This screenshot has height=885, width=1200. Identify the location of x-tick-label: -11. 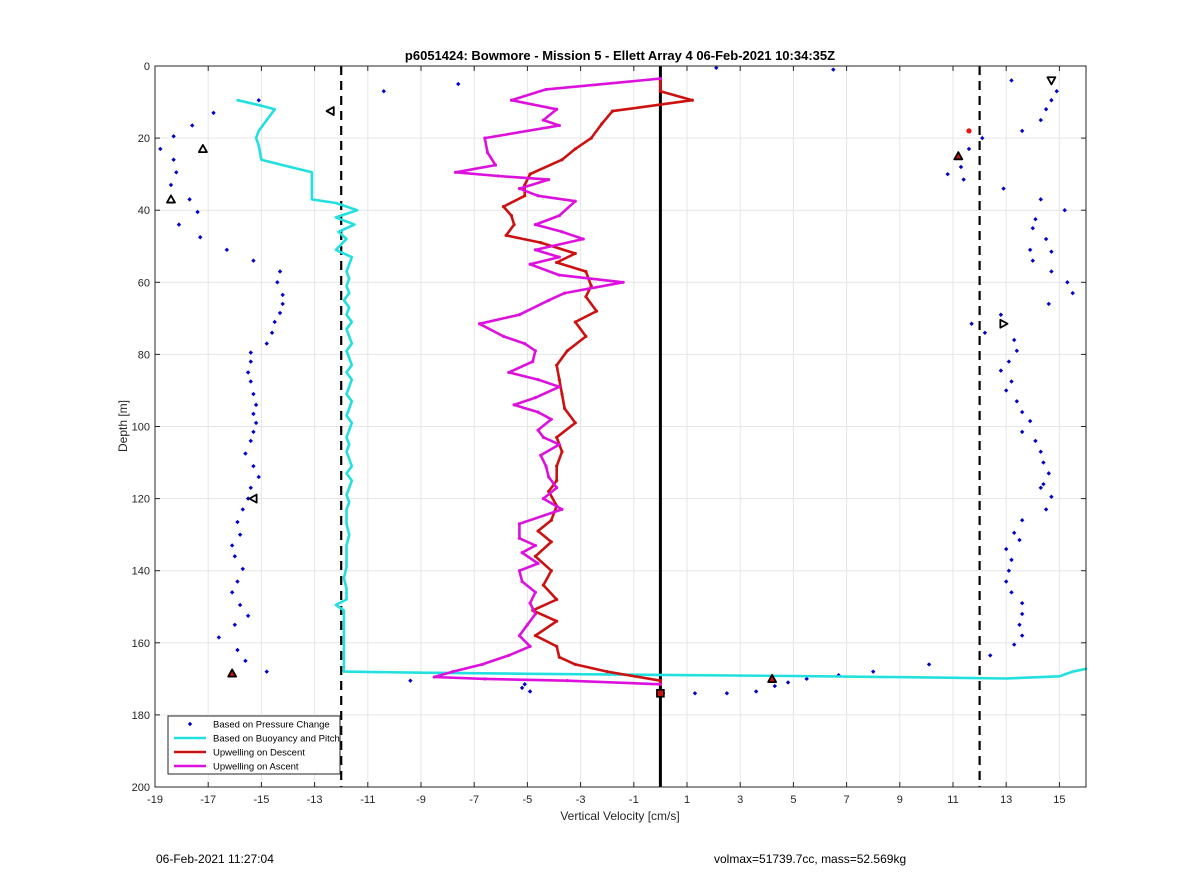
(367, 800).